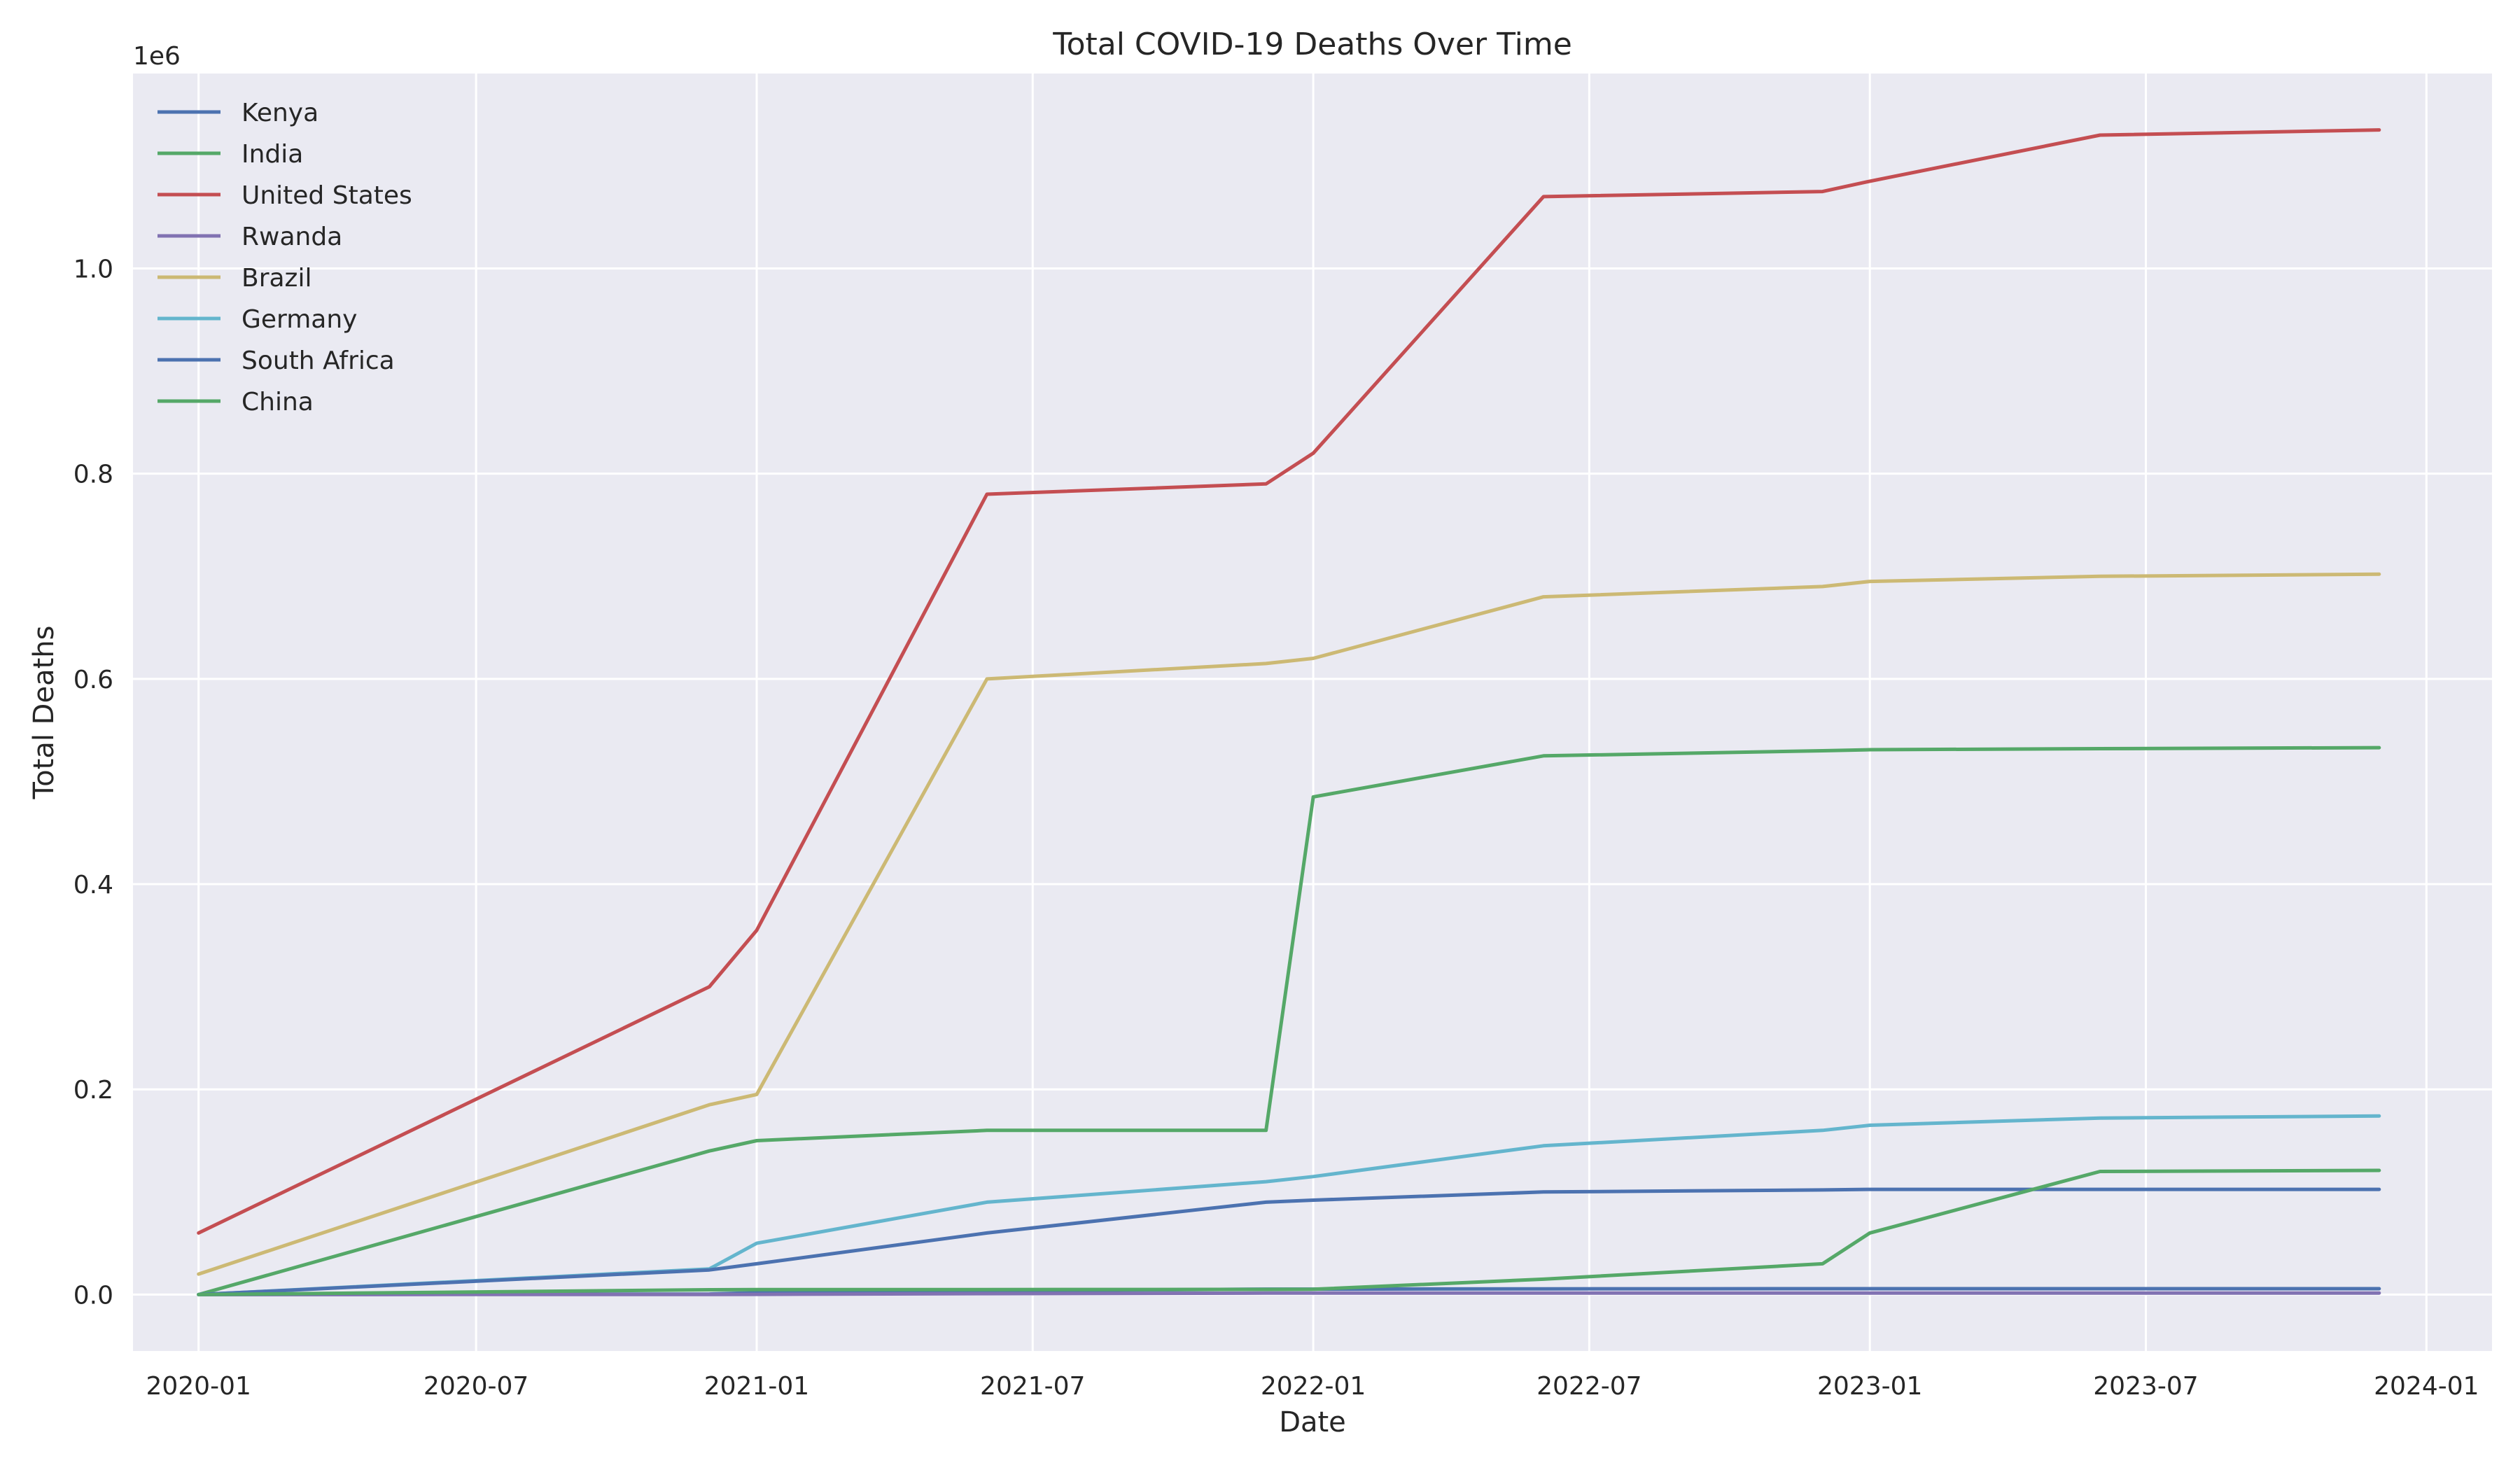 The image size is (2520, 1470). I want to click on y-tick-label: 0.8, so click(93, 475).